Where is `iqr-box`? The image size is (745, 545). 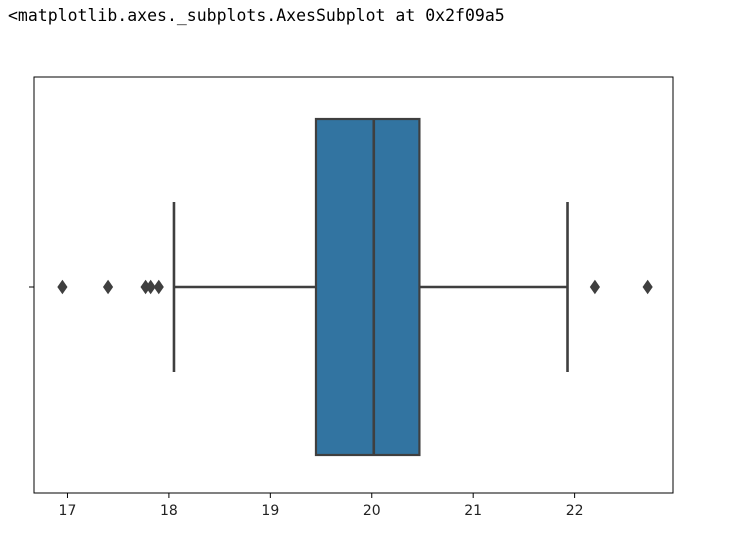 iqr-box is located at coordinates (367, 287).